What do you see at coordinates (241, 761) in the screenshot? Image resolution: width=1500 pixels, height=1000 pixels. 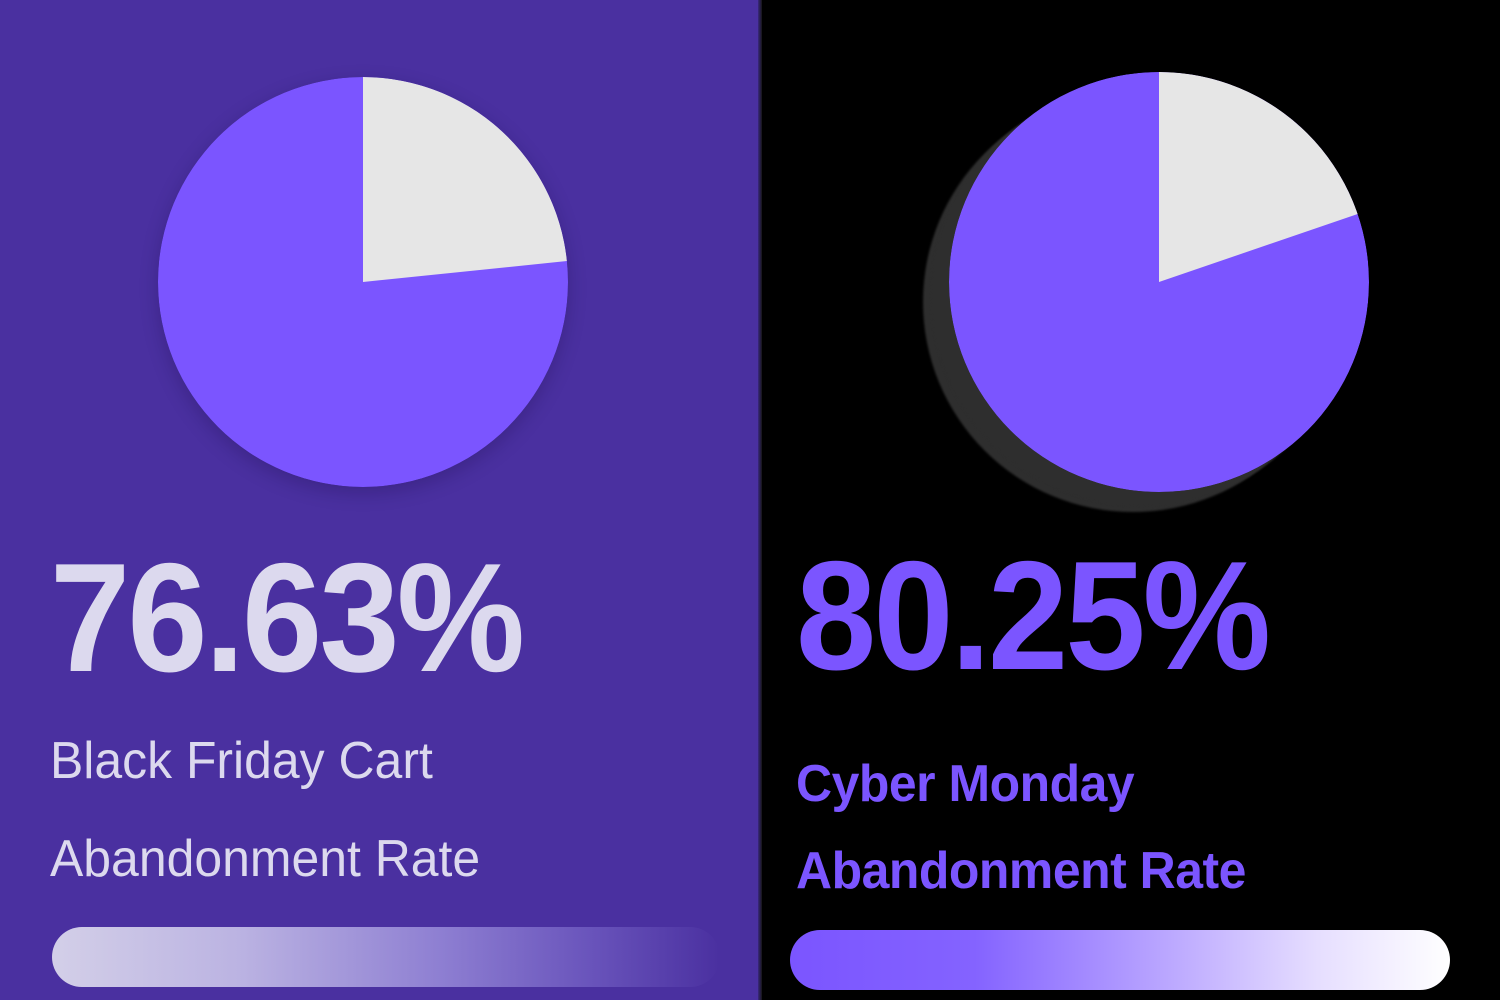 I see `caption-line1-black-friday: Black Friday Cart` at bounding box center [241, 761].